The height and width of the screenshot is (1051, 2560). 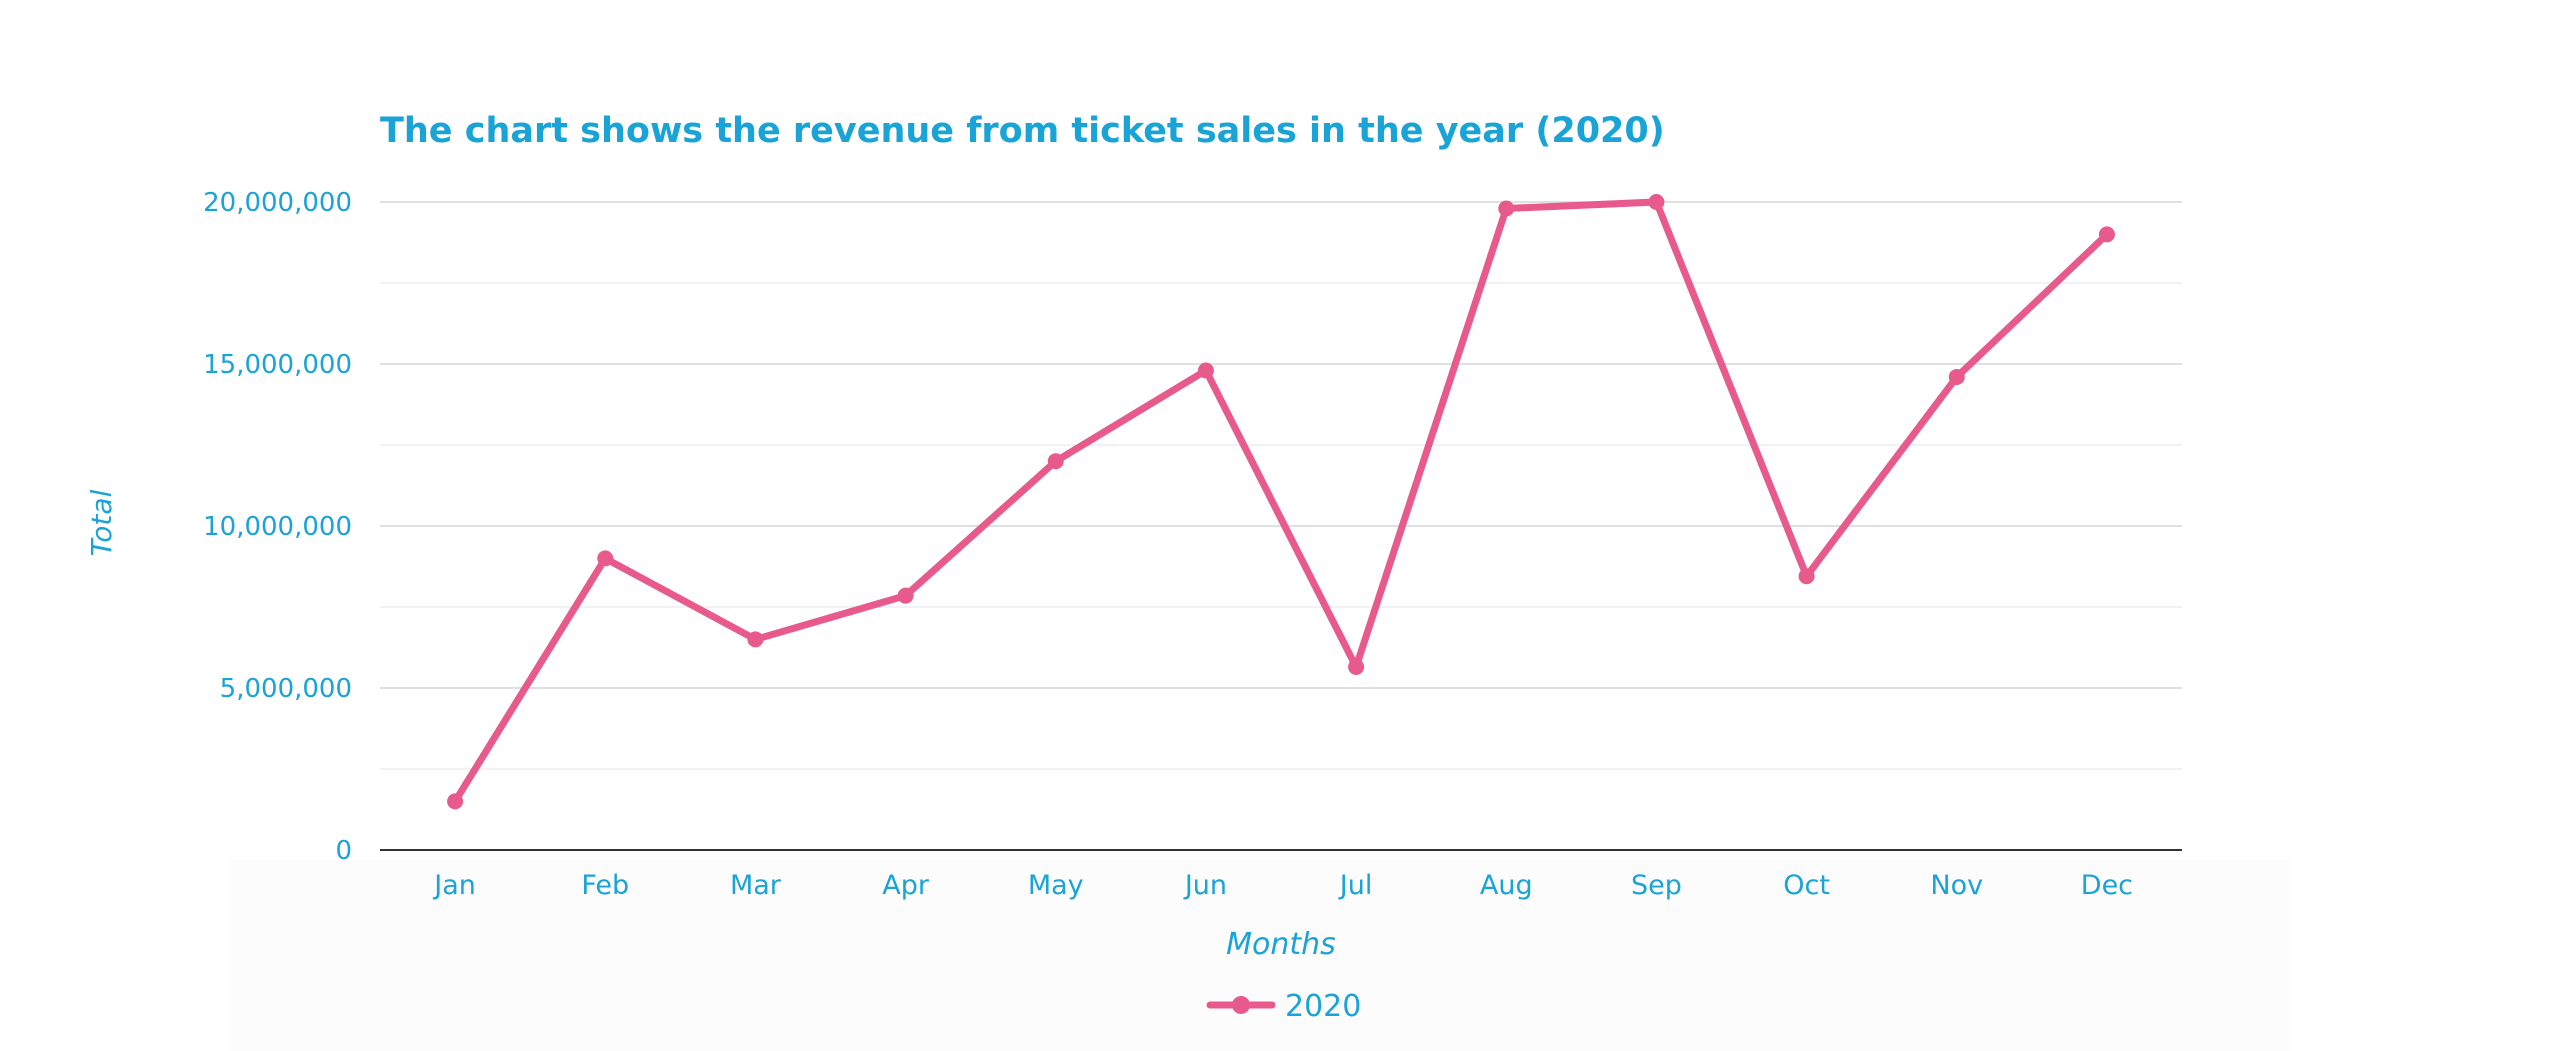 What do you see at coordinates (1056, 885) in the screenshot?
I see `x-tick-label: May` at bounding box center [1056, 885].